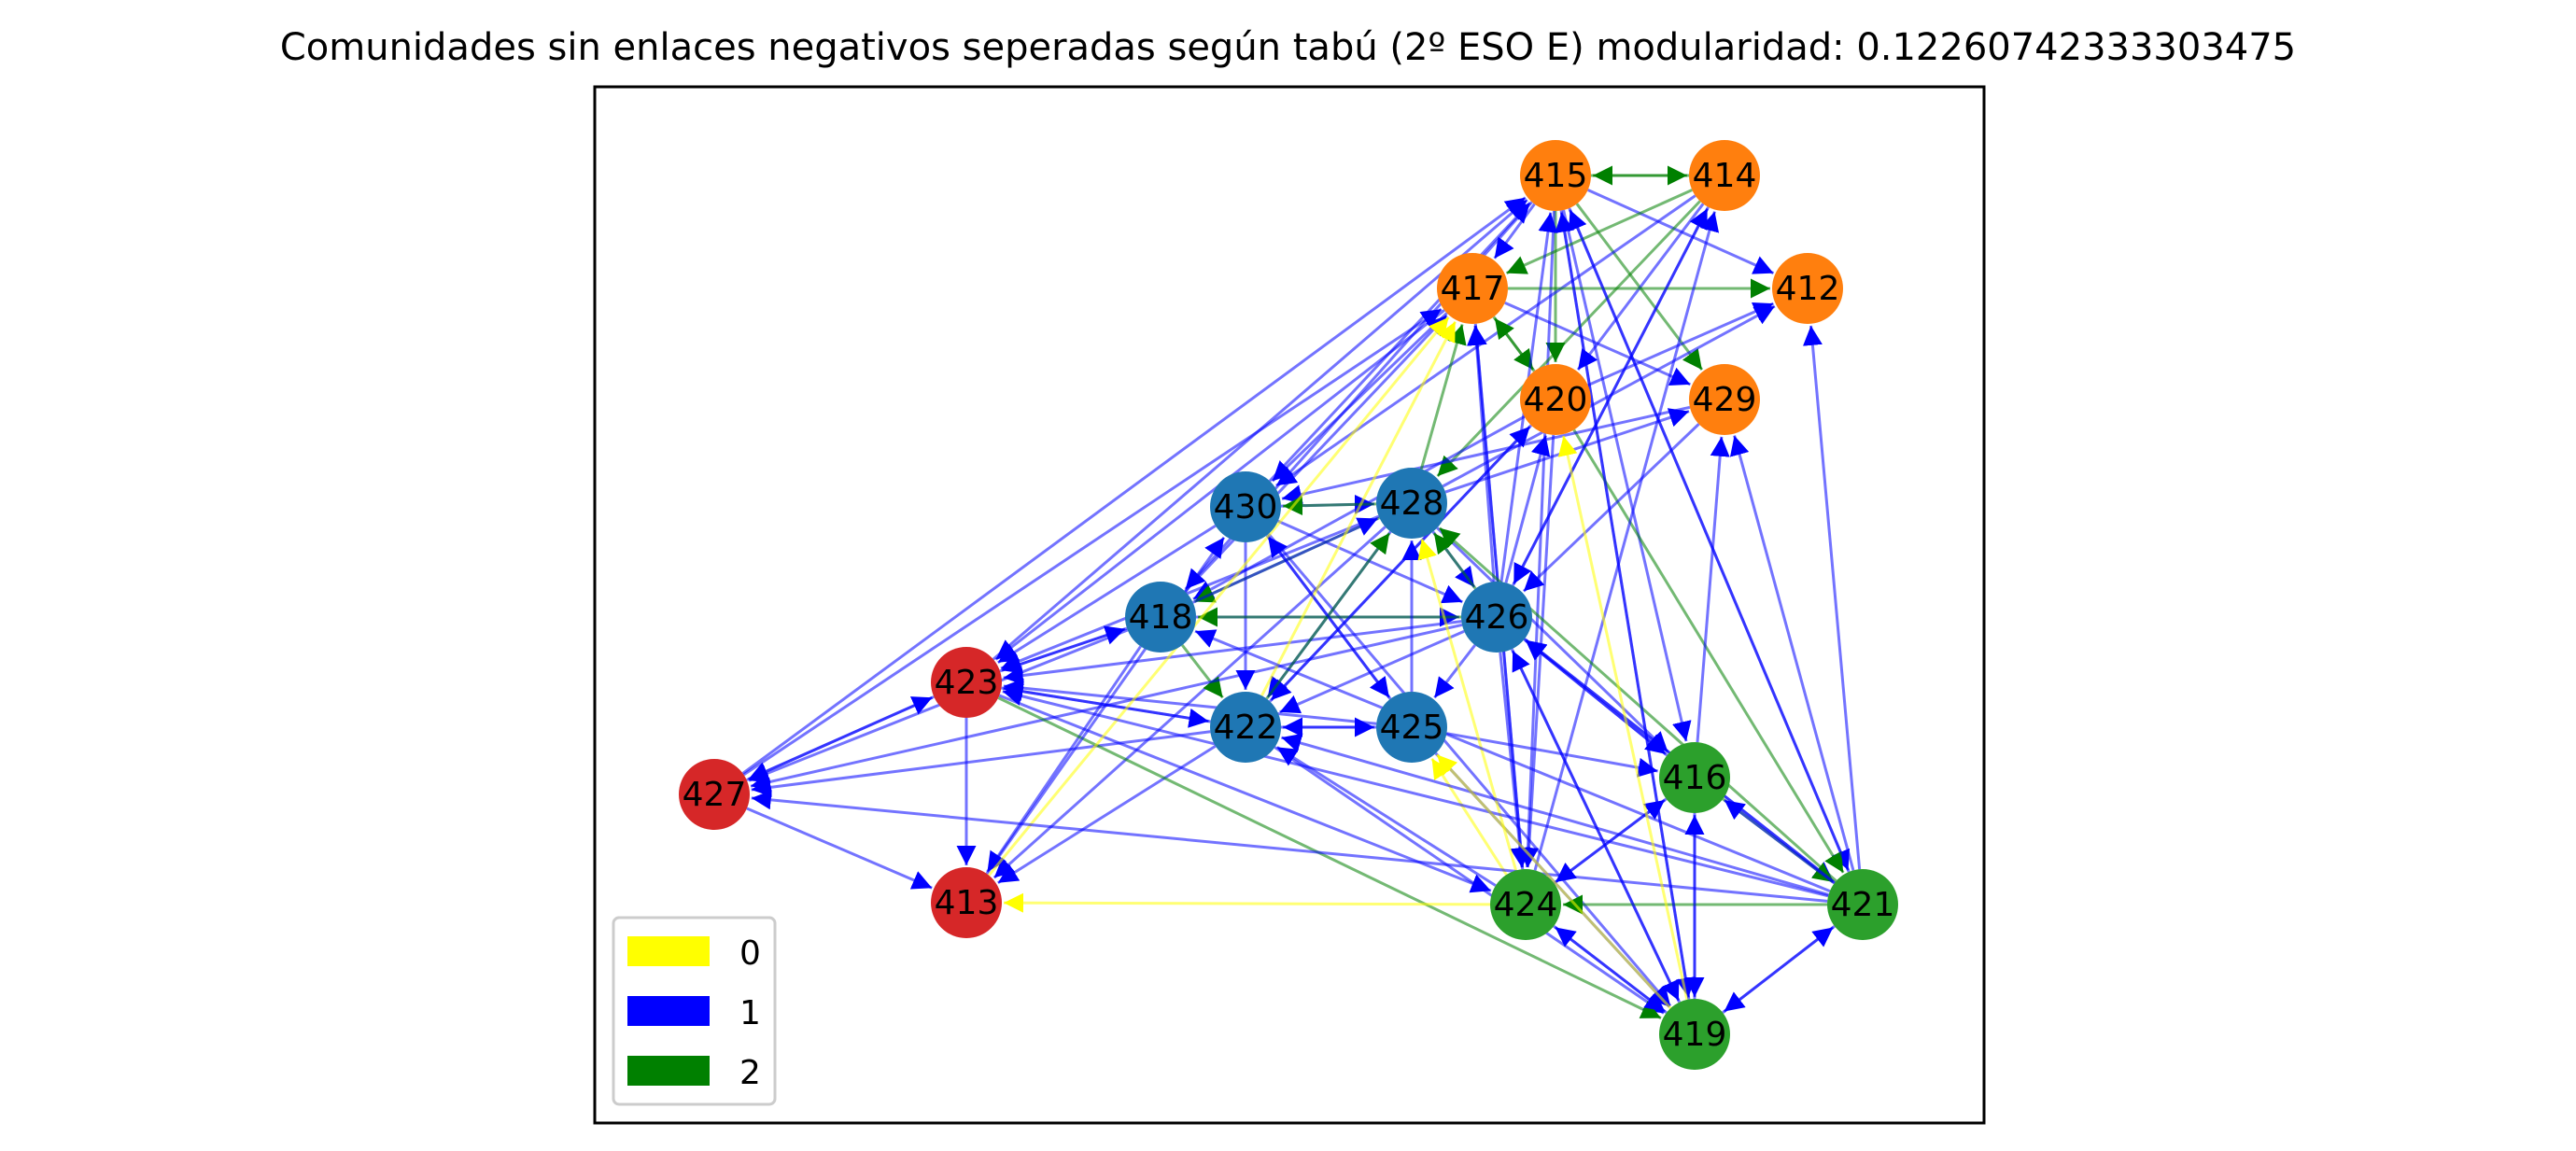  I want to click on node-label-424: 424, so click(1526, 905).